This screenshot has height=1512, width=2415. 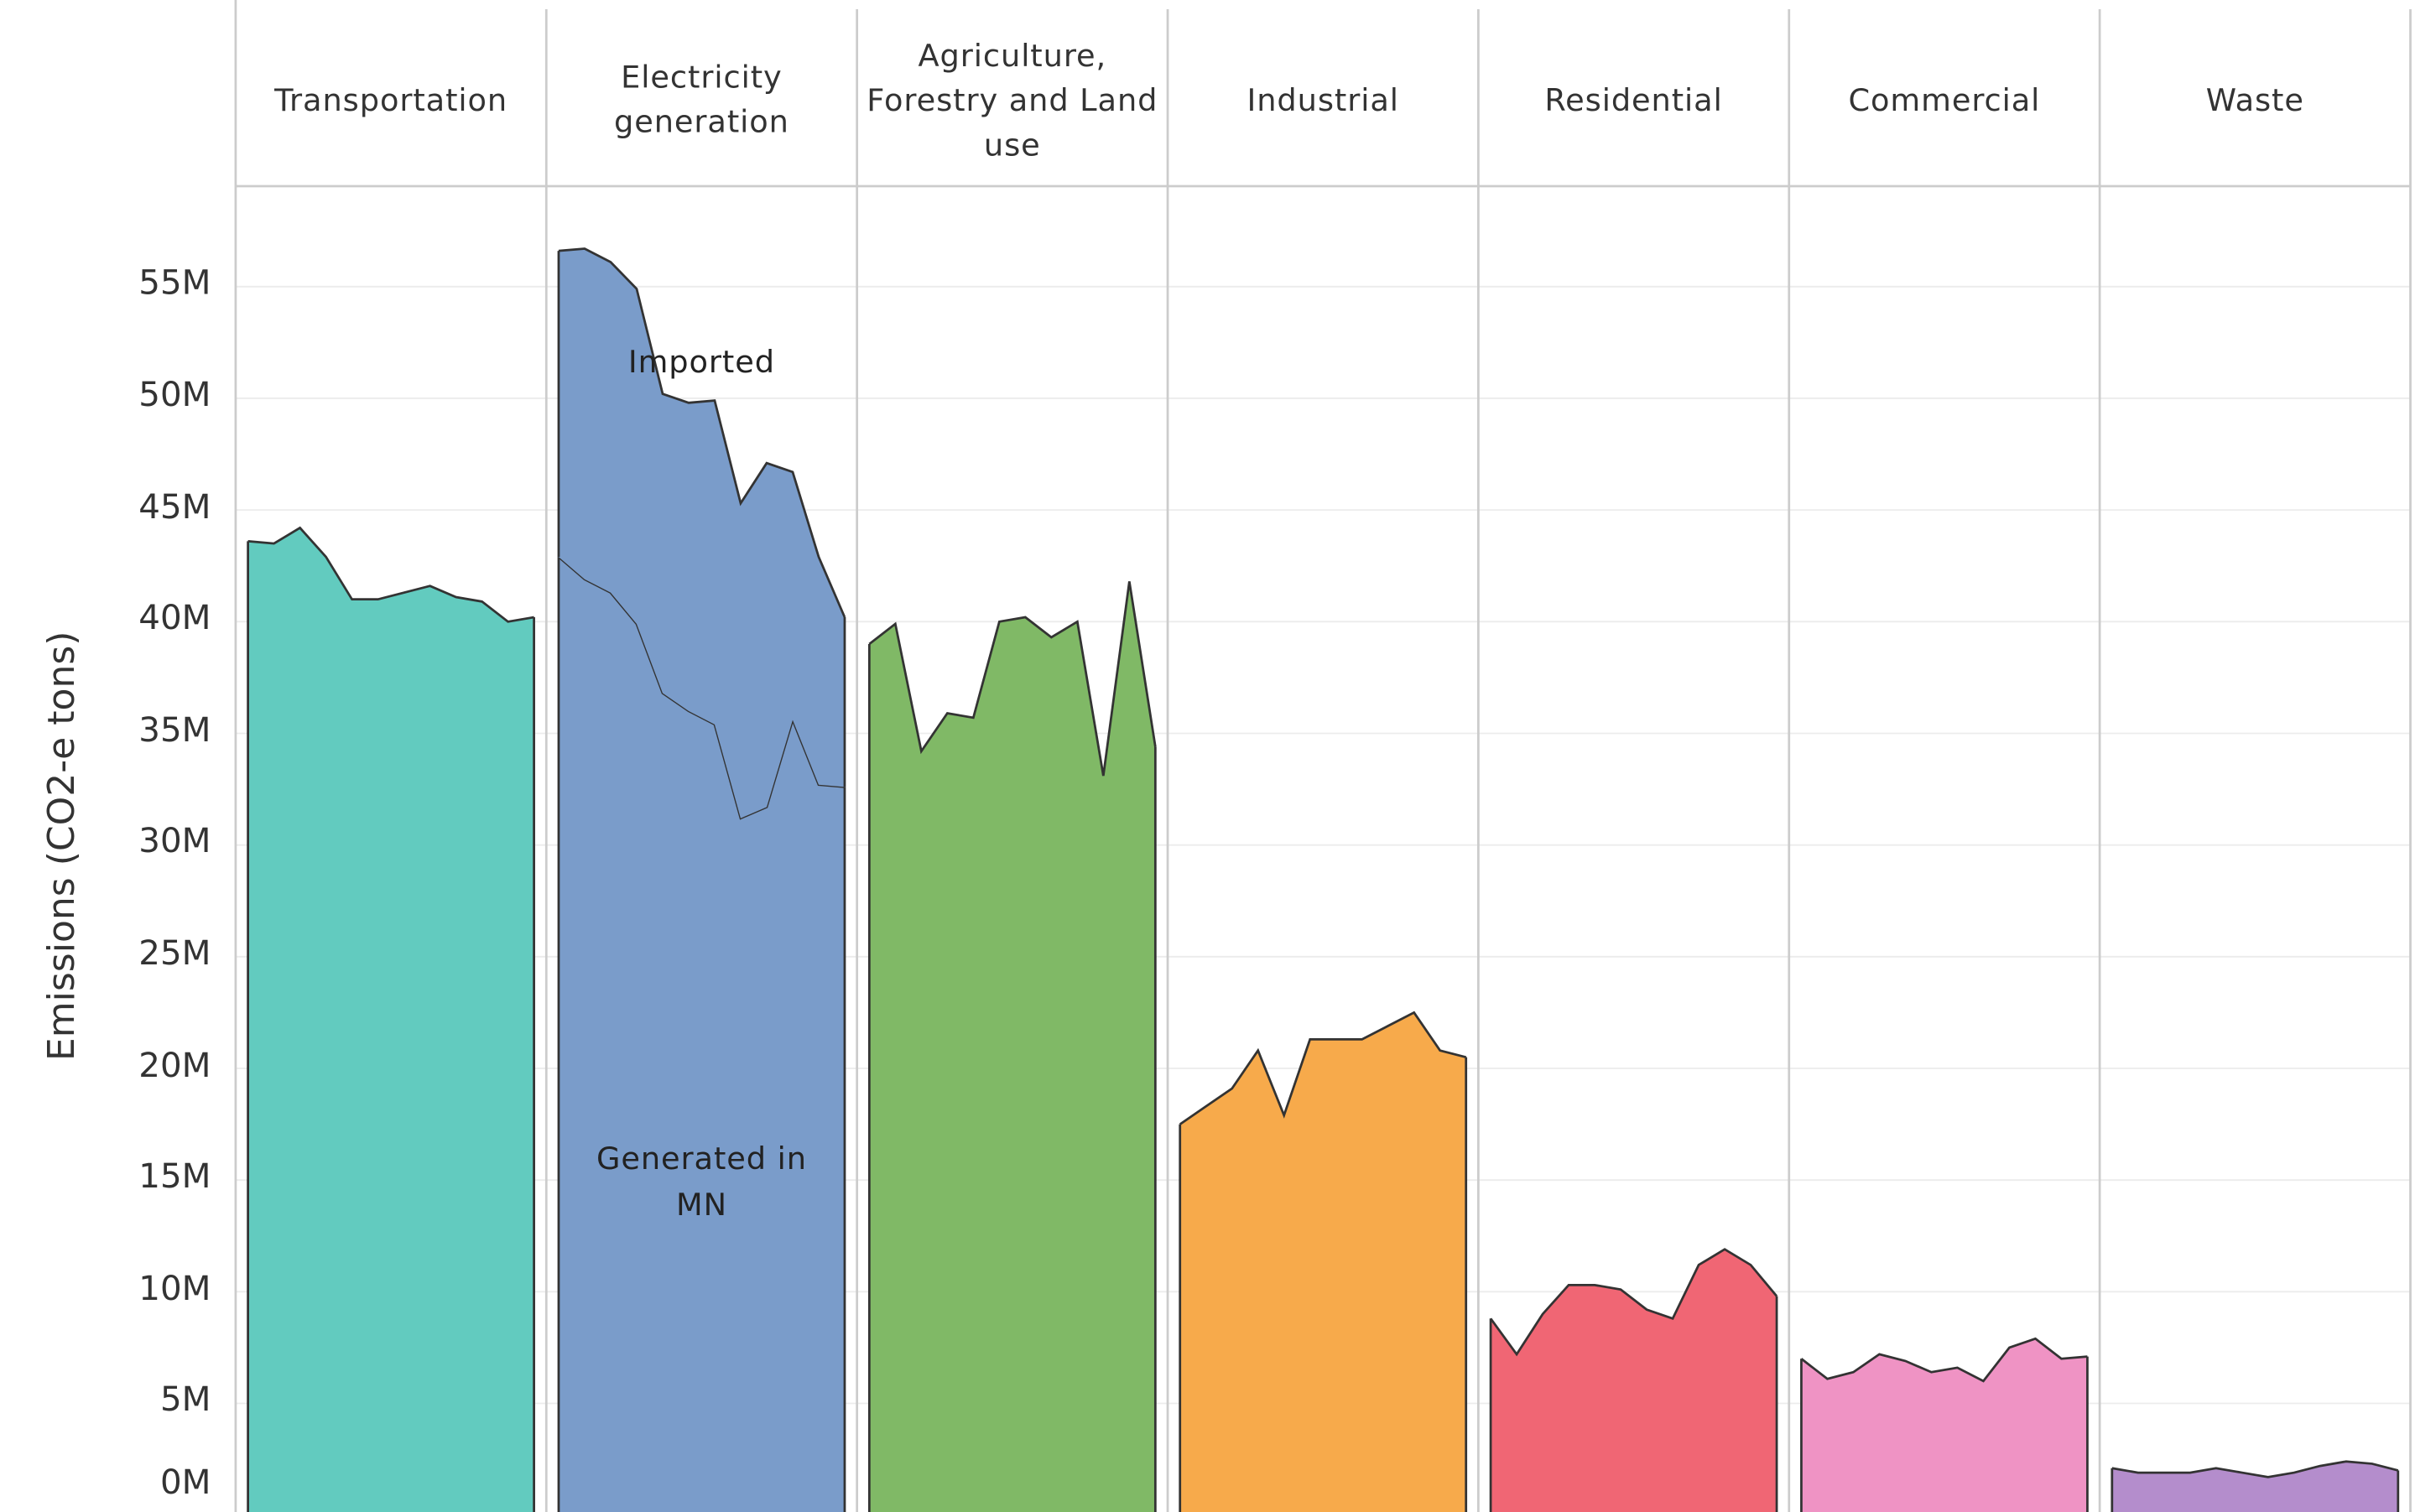 I want to click on panel-title: Electricity generation, so click(x=701, y=99).